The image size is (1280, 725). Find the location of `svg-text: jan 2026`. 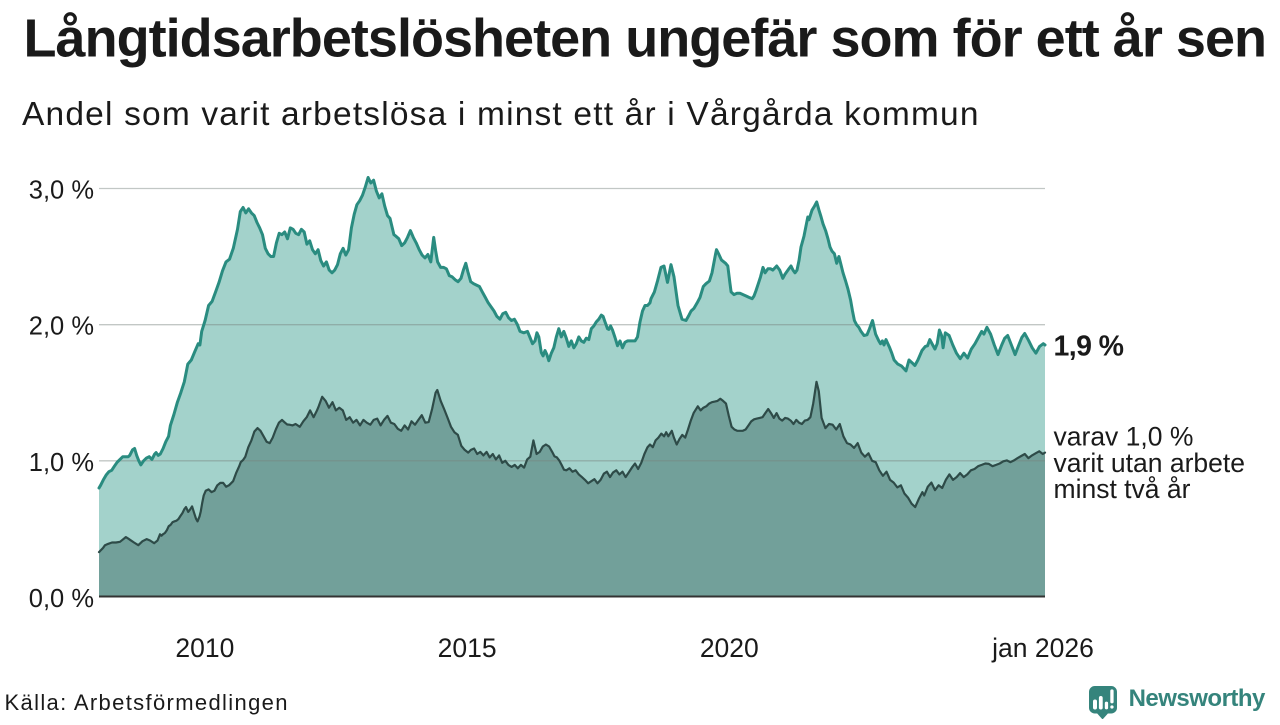

svg-text: jan 2026 is located at coordinates (1042, 648).